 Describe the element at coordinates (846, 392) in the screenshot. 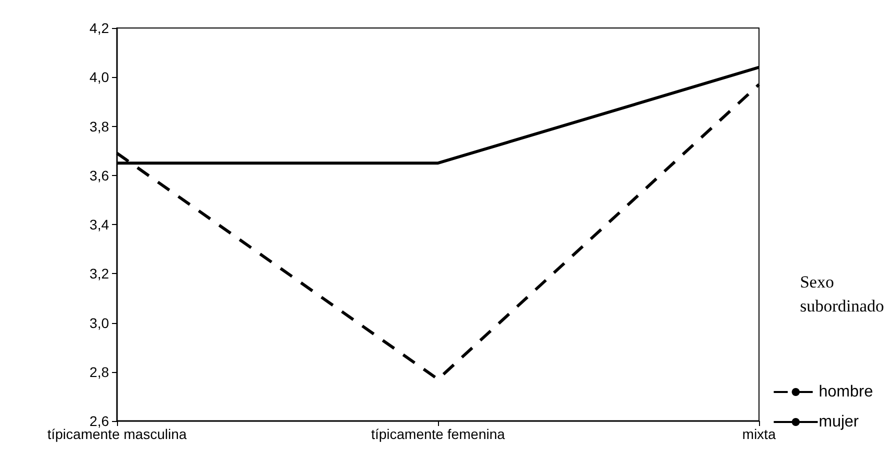

I see `legend-label: hombre` at that location.